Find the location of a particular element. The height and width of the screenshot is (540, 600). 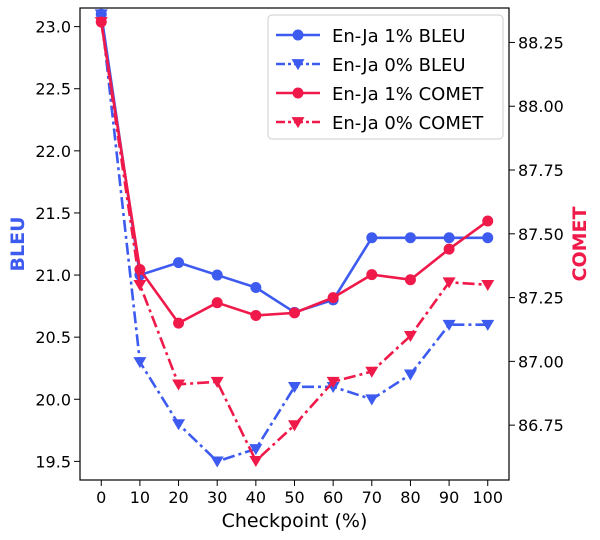

legend-entry: En-Ja 1% BLEU is located at coordinates (371, 36).